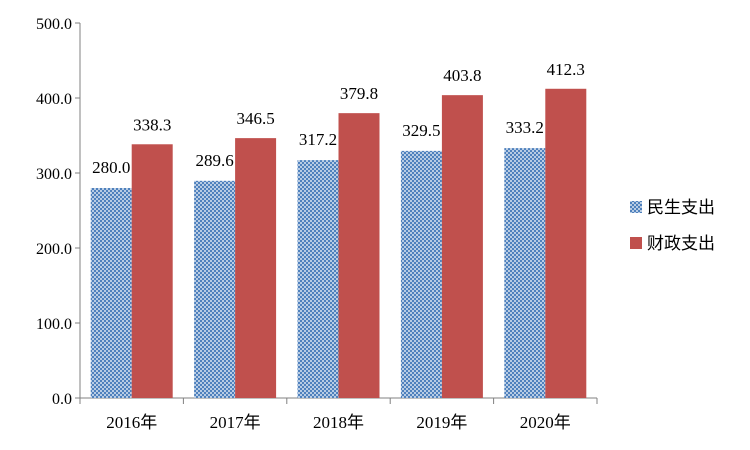  I want to click on data-label: 333.2, so click(525, 127).